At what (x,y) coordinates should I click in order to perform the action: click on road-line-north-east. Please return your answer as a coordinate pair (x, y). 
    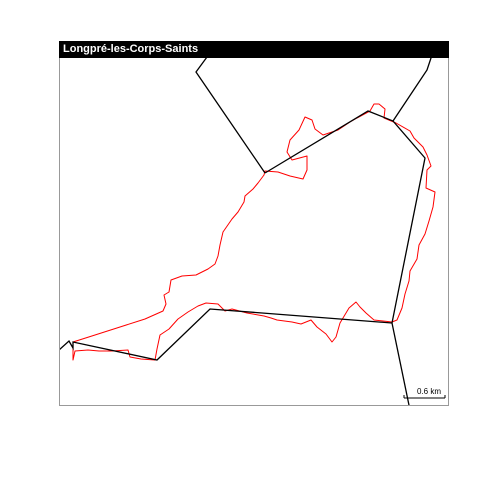
    Looking at the image, I should click on (413, 86).